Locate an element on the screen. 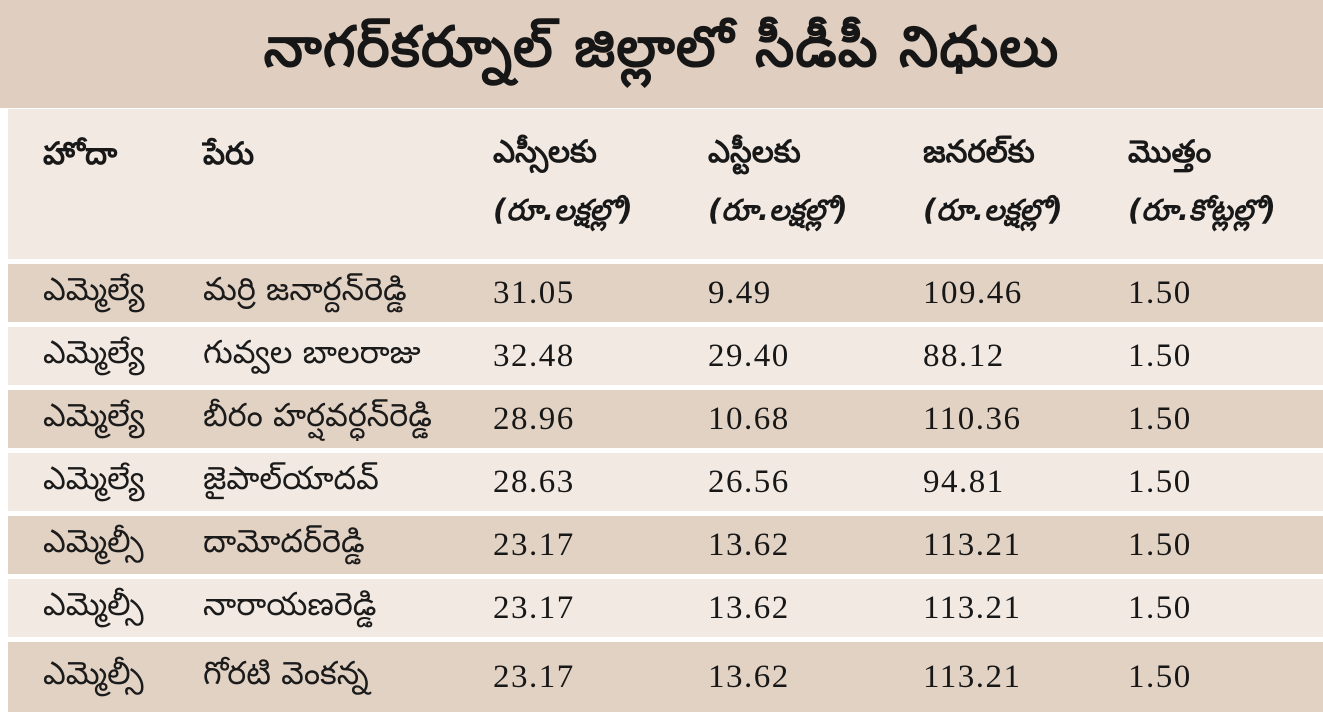 Image resolution: width=1323 pixels, height=712 pixels. column-header-name: పేరు is located at coordinates (348, 184).